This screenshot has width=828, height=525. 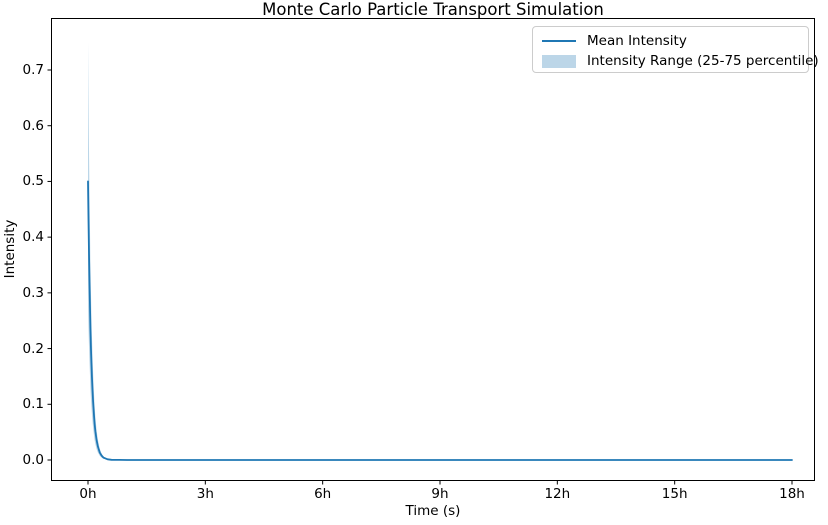 I want to click on legend-line-swatch, so click(x=559, y=41).